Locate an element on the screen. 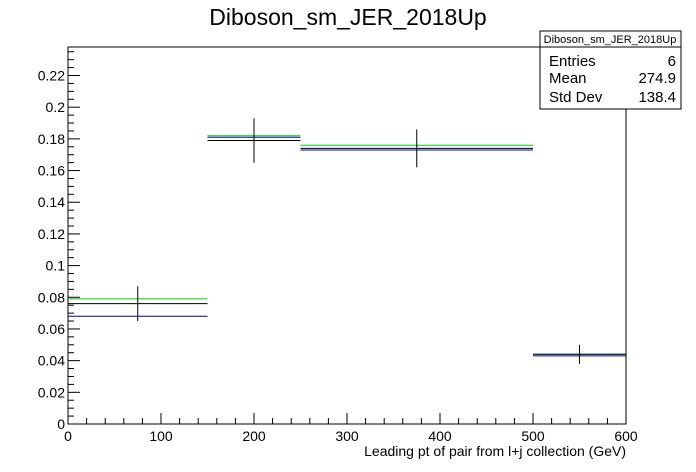 This screenshot has height=472, width=696. stats-entries-value: 6 is located at coordinates (672, 61).